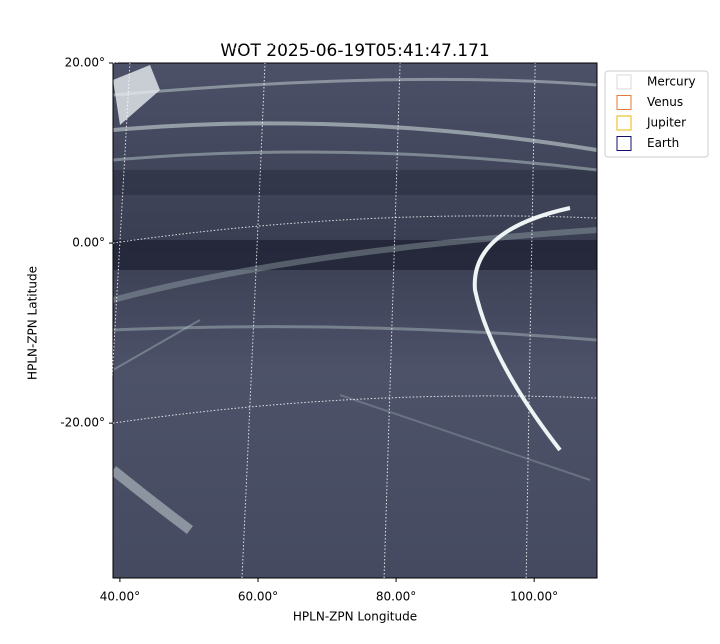 The image size is (720, 644). What do you see at coordinates (258, 597) in the screenshot?
I see `x-tick-label: 60.00°` at bounding box center [258, 597].